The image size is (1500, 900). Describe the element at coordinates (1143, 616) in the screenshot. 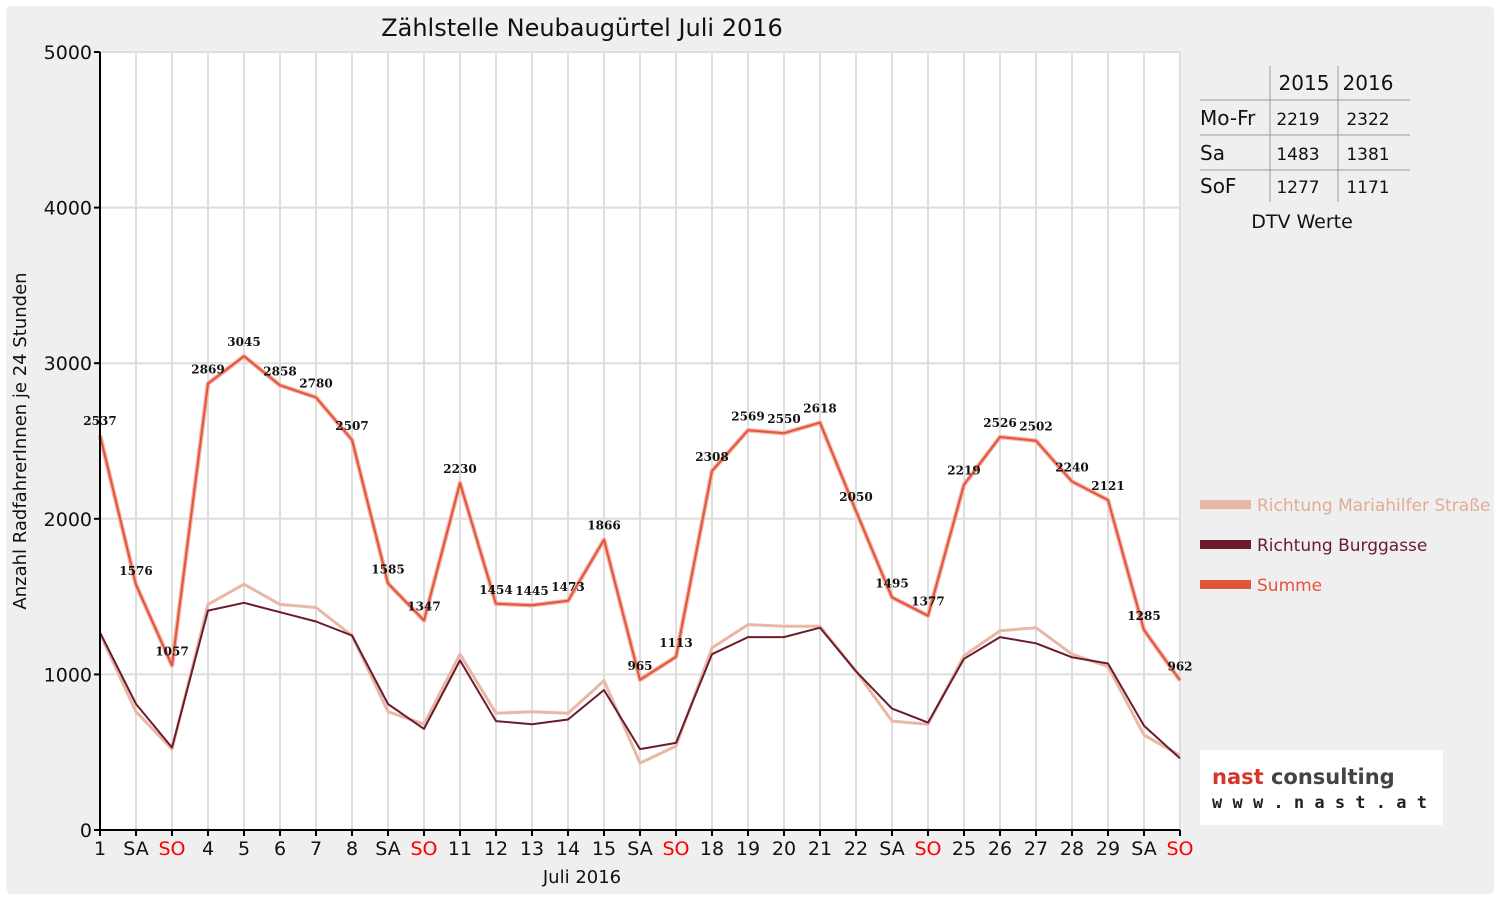

I see `data-label: 1285` at that location.